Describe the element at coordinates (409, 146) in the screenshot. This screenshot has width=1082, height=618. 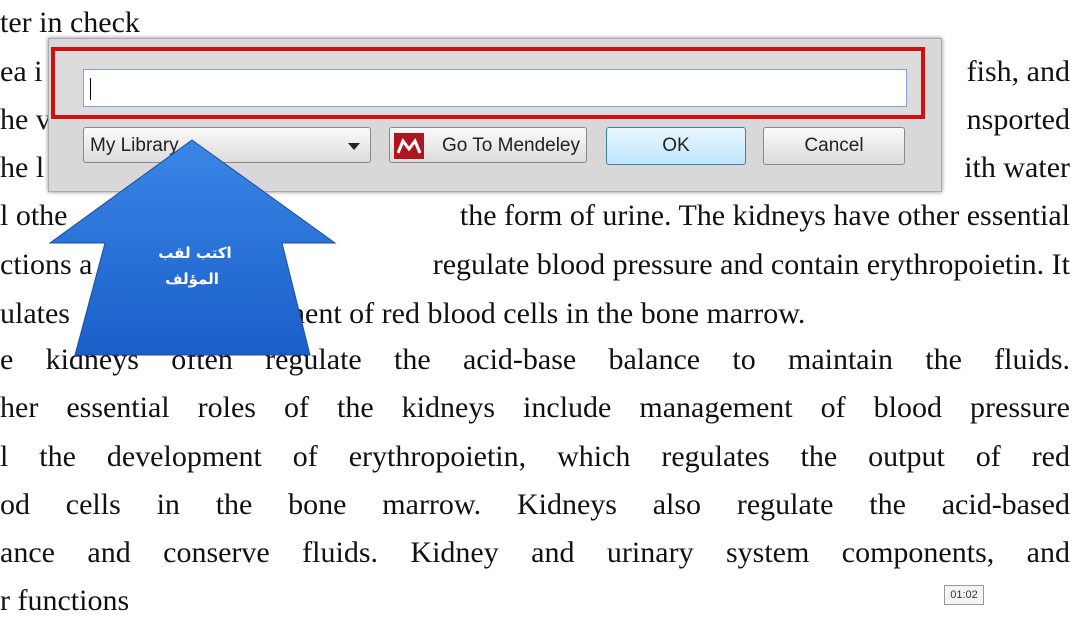
I see `mendeley-icon` at that location.